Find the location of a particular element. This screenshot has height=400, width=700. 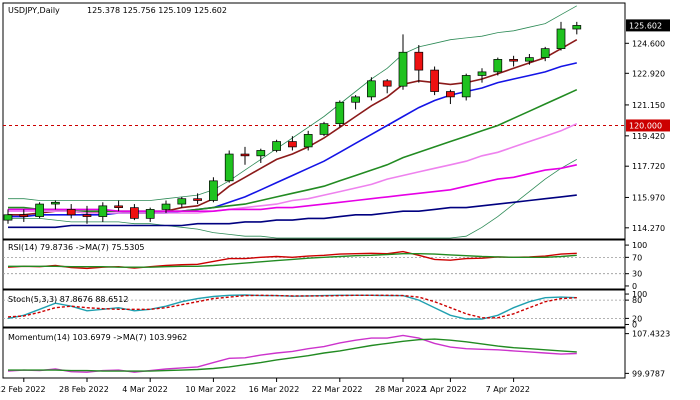

date-tick-label: 1 Apr 2022 is located at coordinates (444, 389).